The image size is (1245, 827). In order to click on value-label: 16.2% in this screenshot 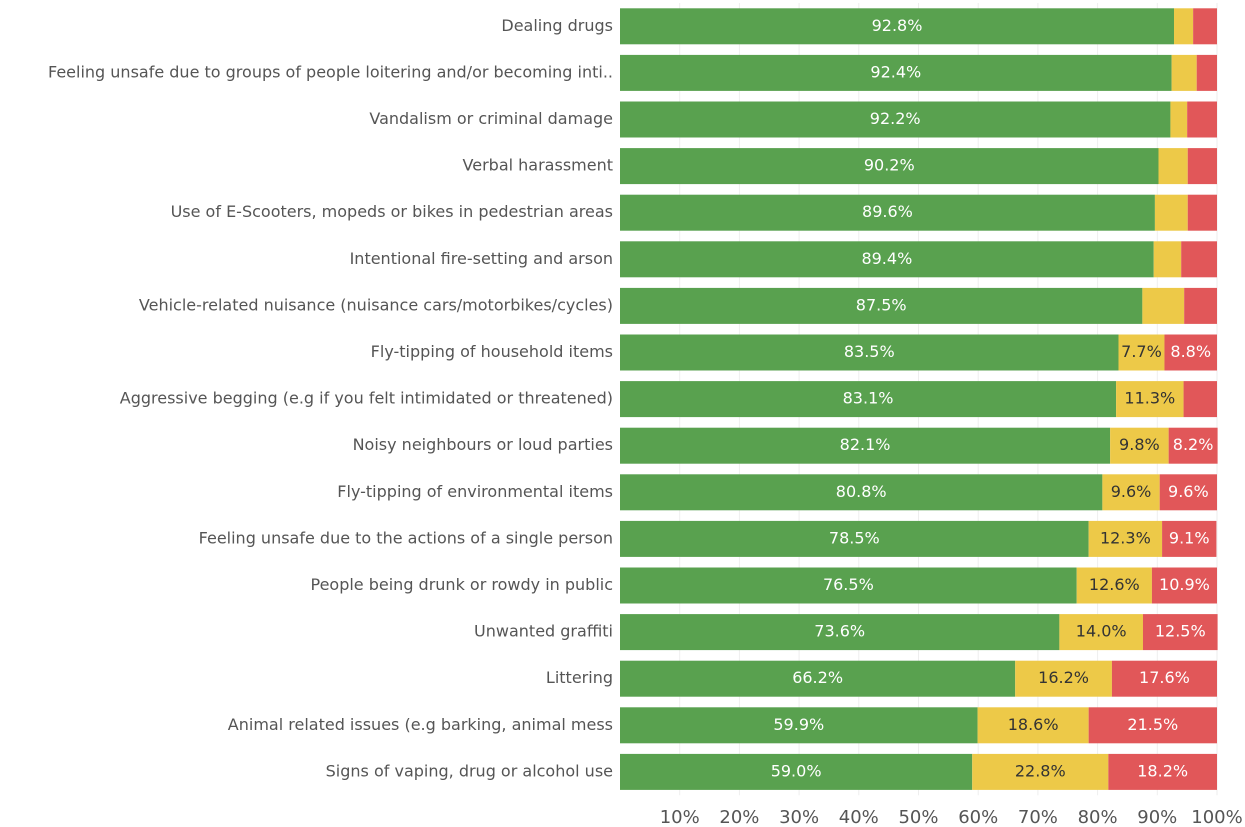, I will do `click(1063, 677)`.